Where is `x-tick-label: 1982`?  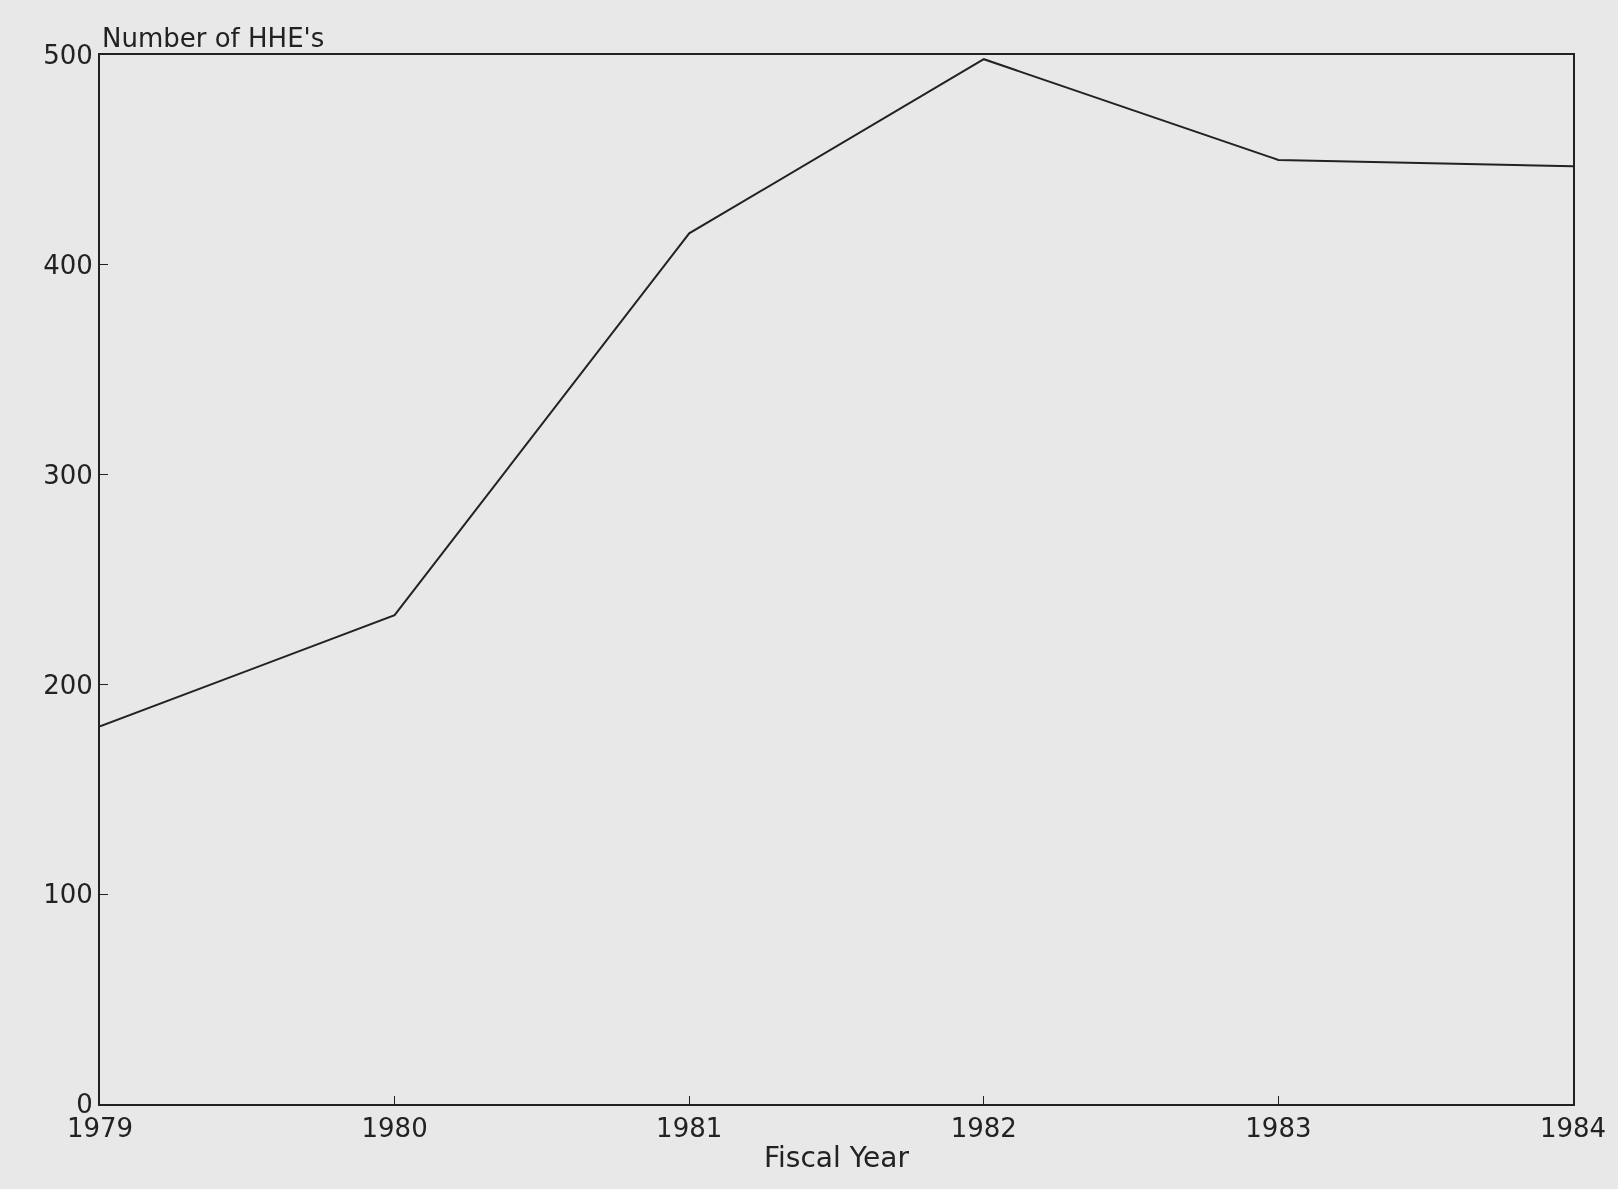
x-tick-label: 1982 is located at coordinates (983, 1128).